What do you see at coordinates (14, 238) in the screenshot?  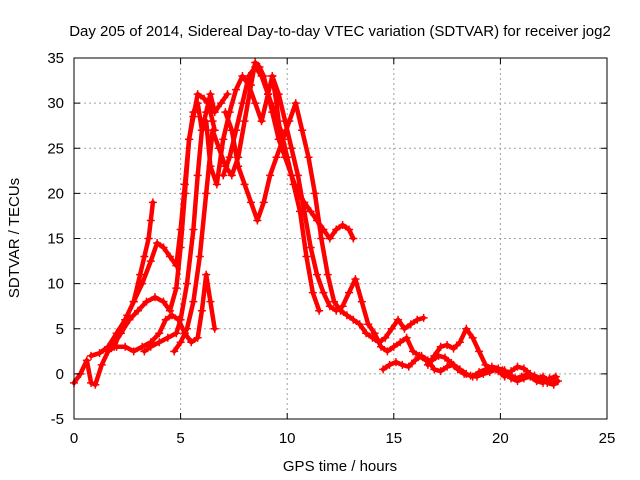 I see `y-axis-label: SDTVAR / TECUs` at bounding box center [14, 238].